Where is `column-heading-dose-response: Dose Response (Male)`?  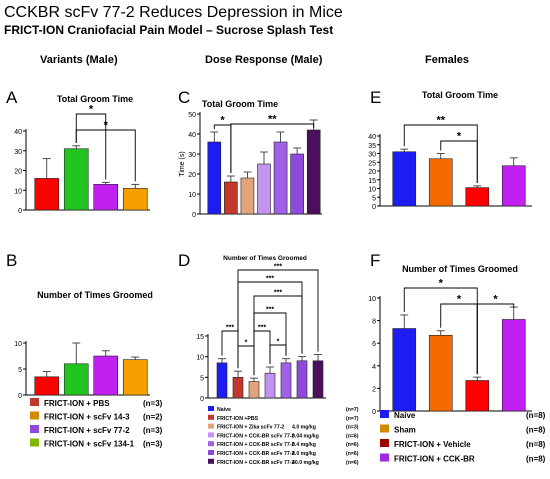
column-heading-dose-response: Dose Response (Male) is located at coordinates (264, 60).